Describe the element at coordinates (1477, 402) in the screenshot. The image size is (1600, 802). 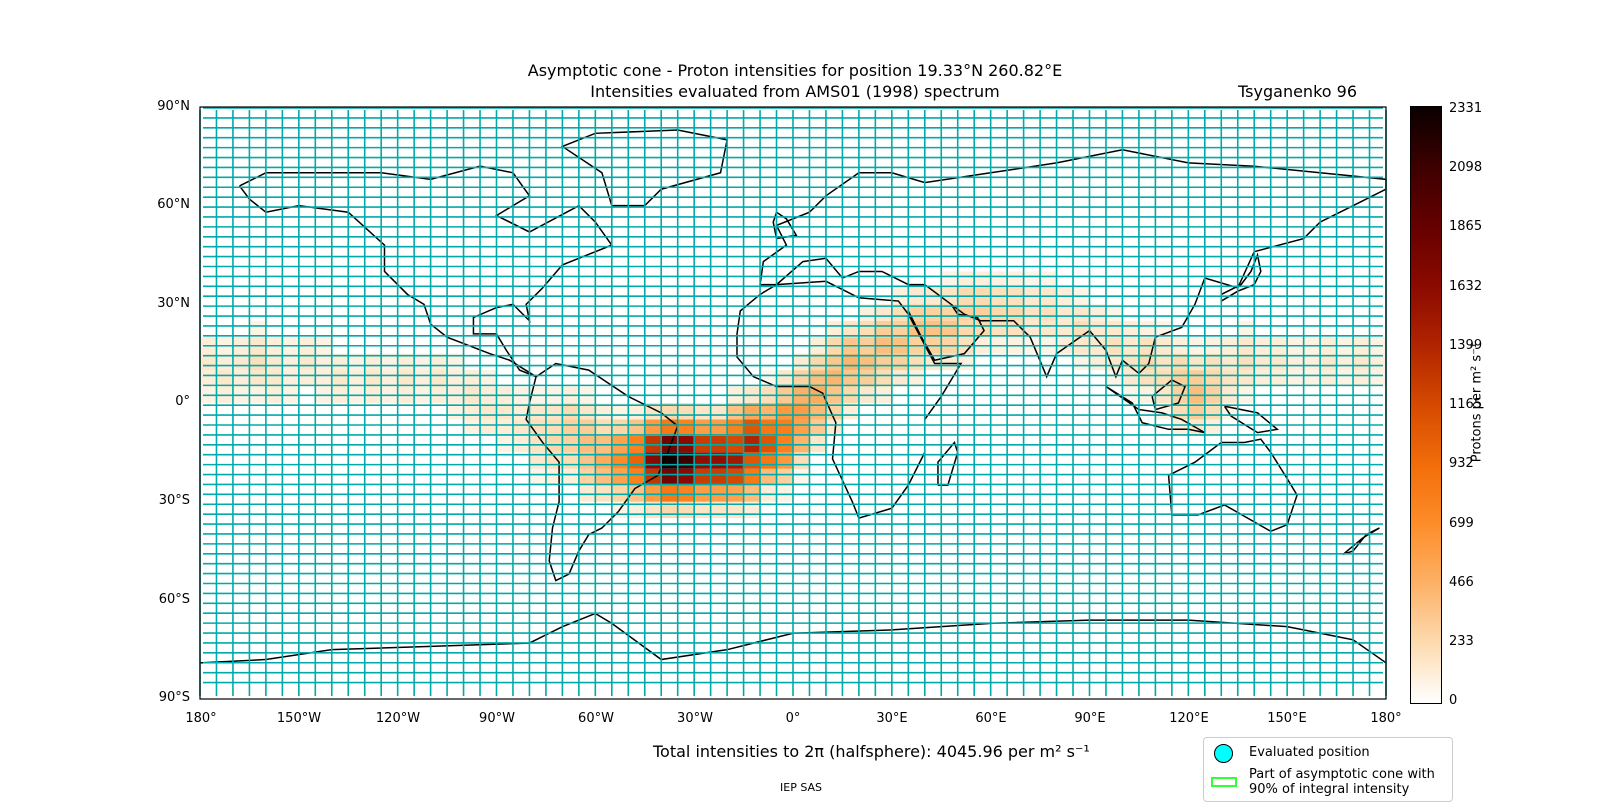
I see `colorbar-label: Protons per m² s⁻¹` at that location.